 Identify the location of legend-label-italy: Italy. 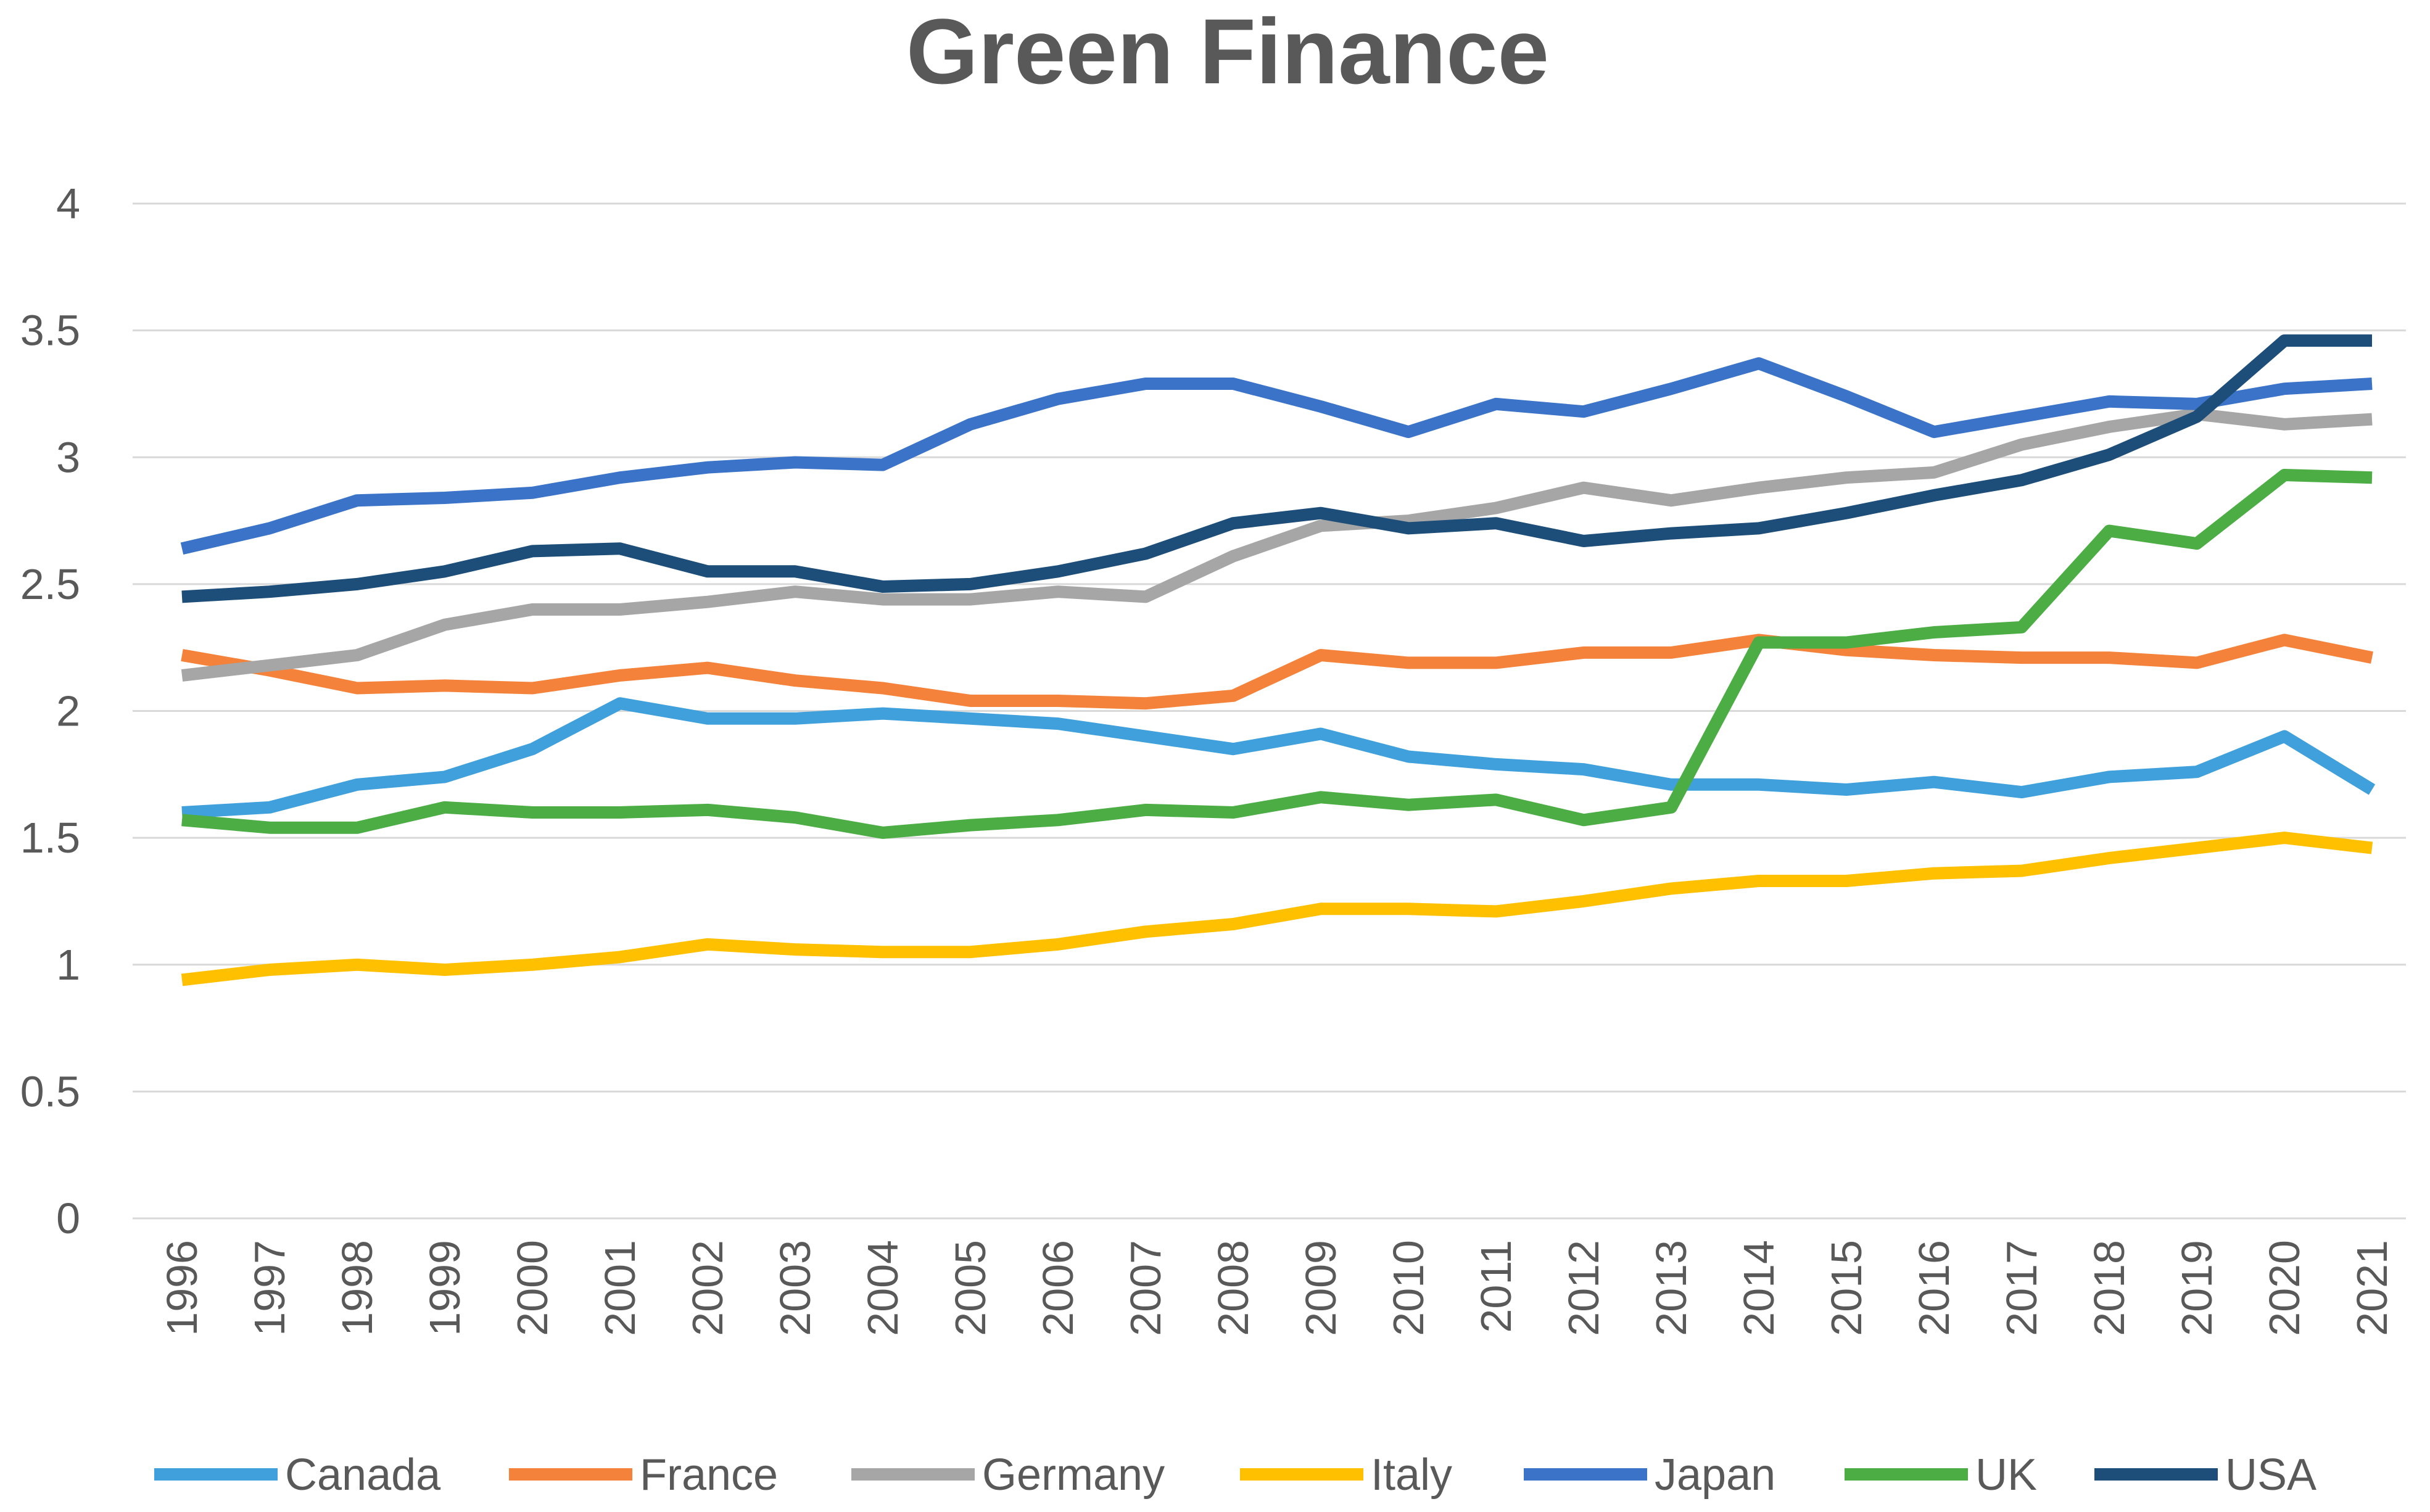
(1411, 1475).